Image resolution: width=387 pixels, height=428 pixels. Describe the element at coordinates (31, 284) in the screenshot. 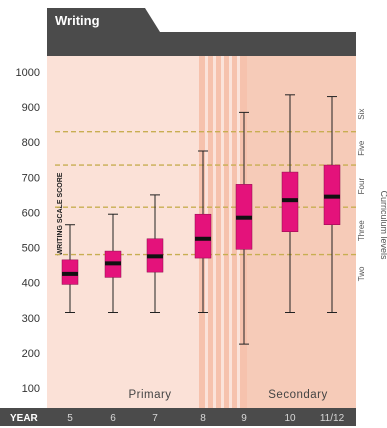

I see `y-tick-label: 400` at that location.